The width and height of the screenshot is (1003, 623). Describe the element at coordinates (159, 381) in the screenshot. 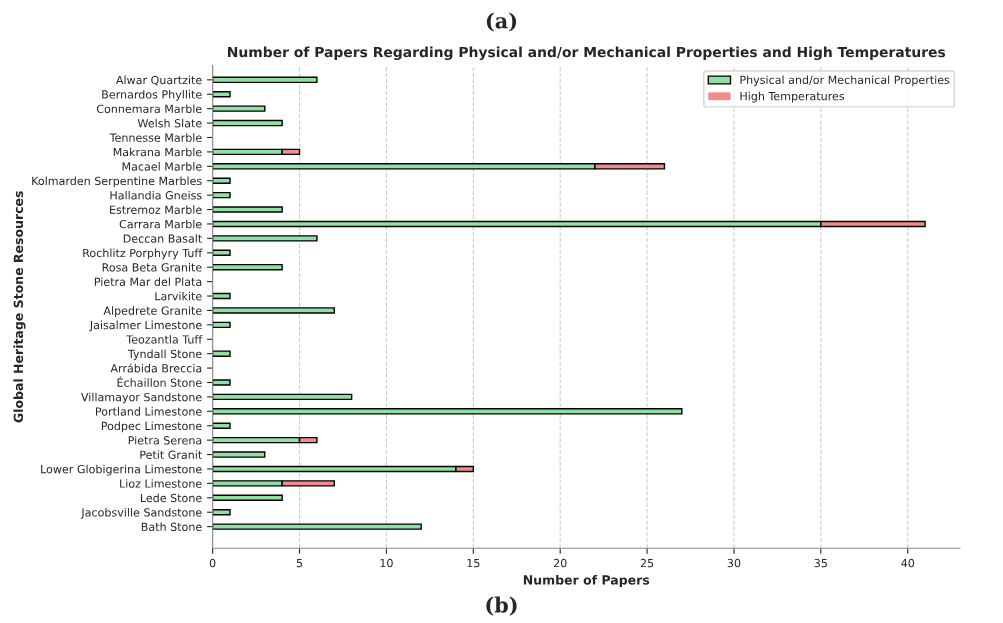

I see `y-tick-label: Échaillon Stone` at that location.